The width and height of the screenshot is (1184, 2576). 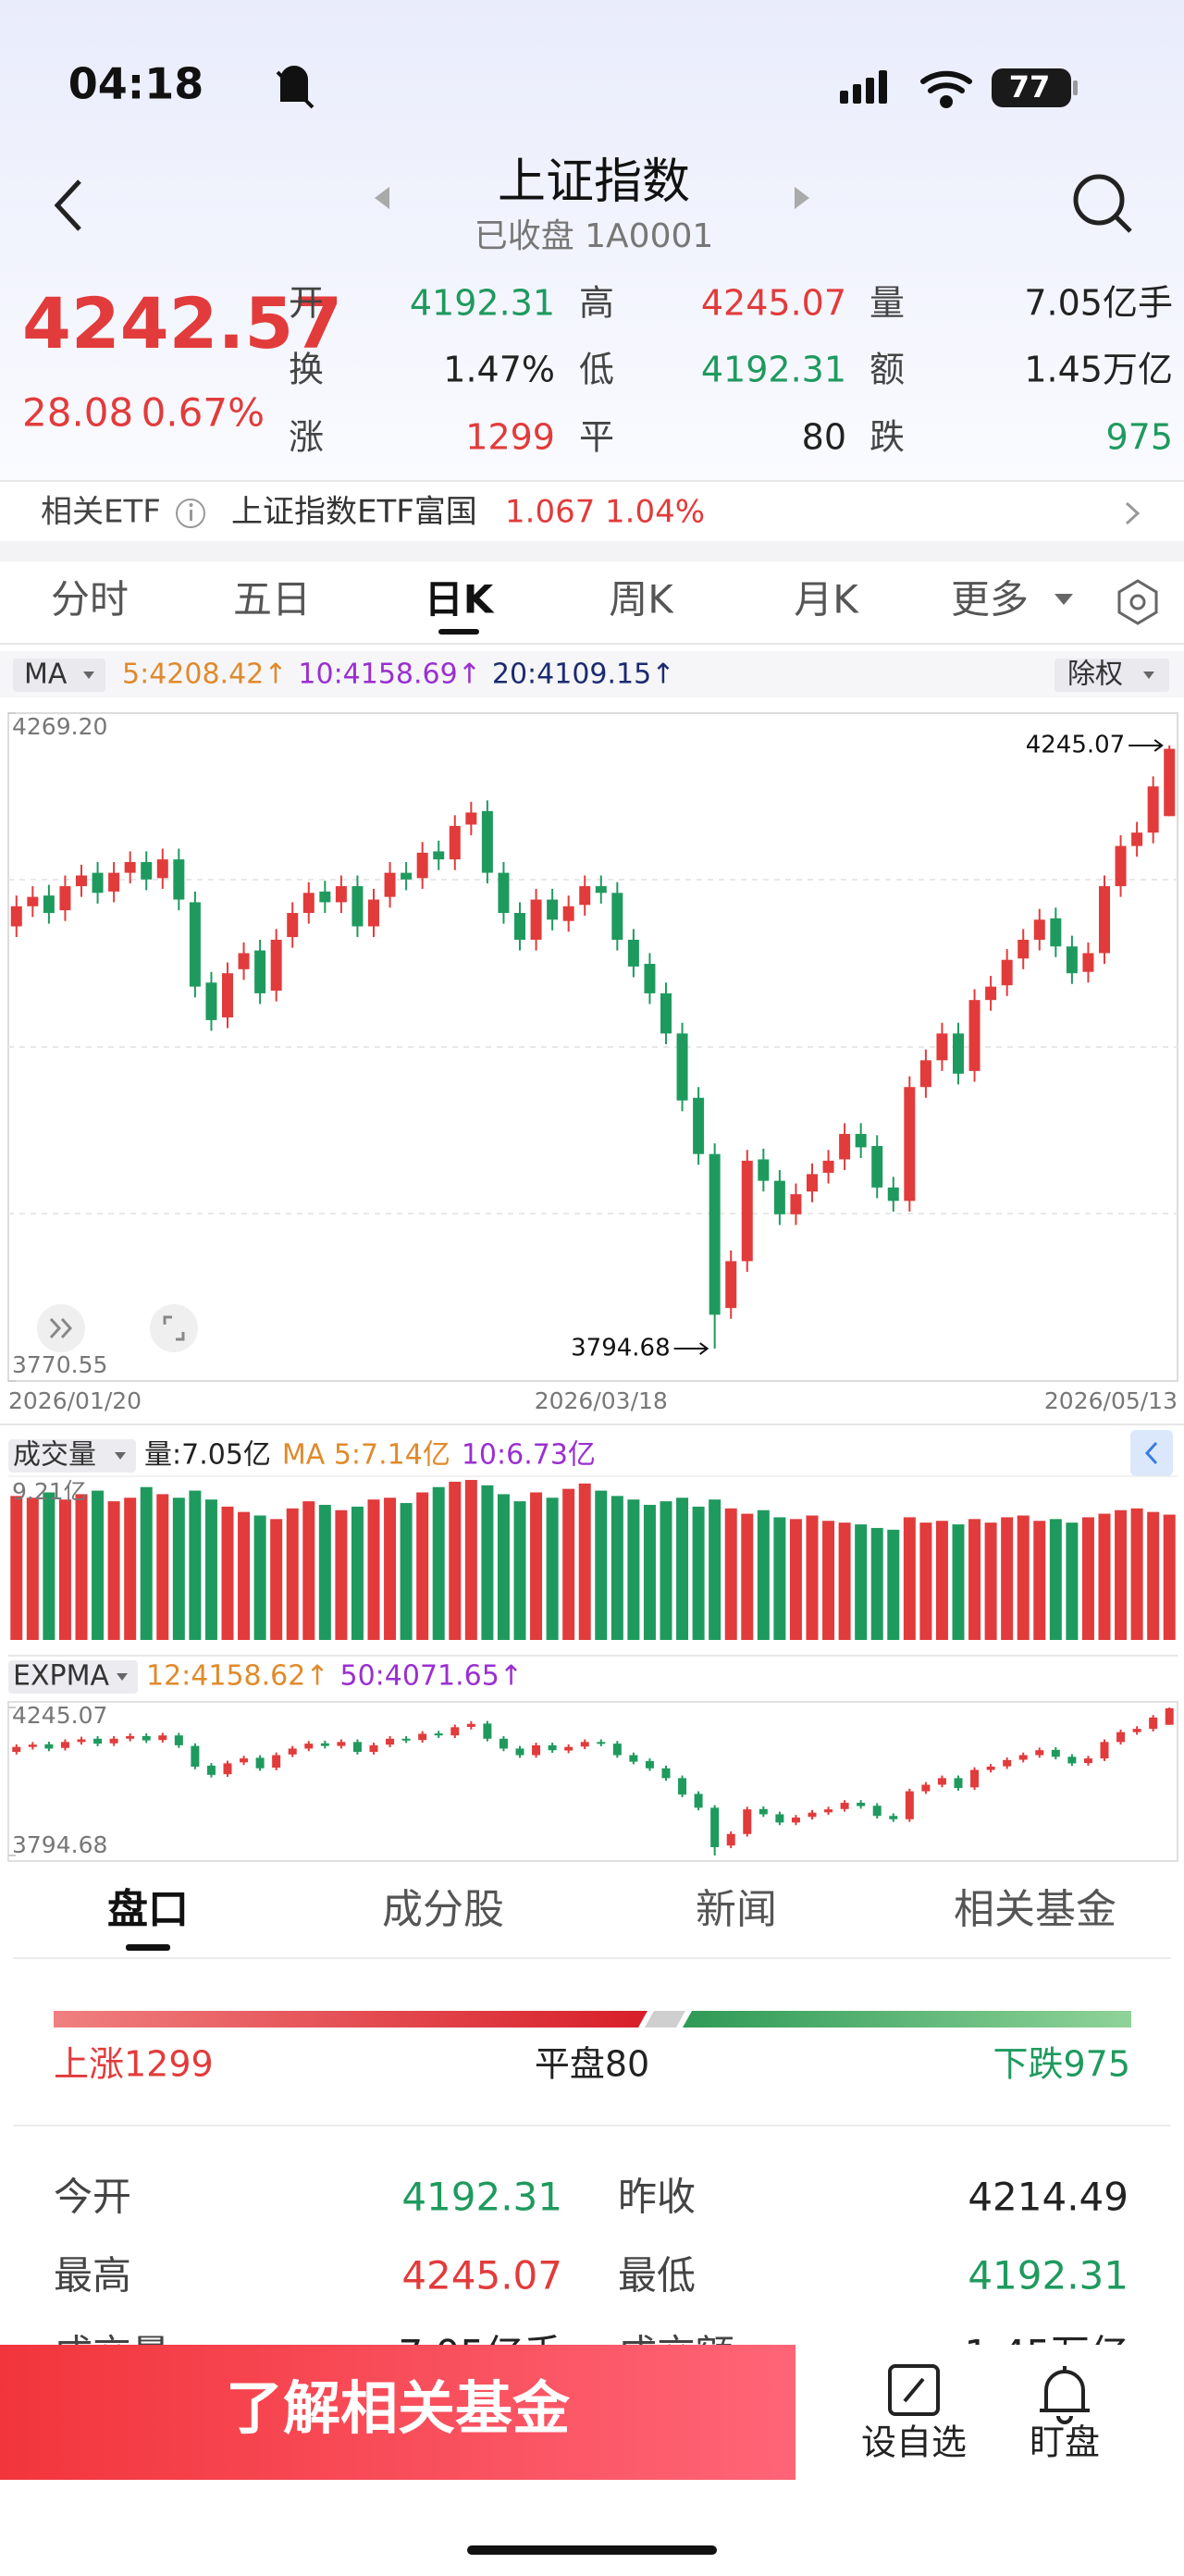 I want to click on prev-index, so click(x=382, y=198).